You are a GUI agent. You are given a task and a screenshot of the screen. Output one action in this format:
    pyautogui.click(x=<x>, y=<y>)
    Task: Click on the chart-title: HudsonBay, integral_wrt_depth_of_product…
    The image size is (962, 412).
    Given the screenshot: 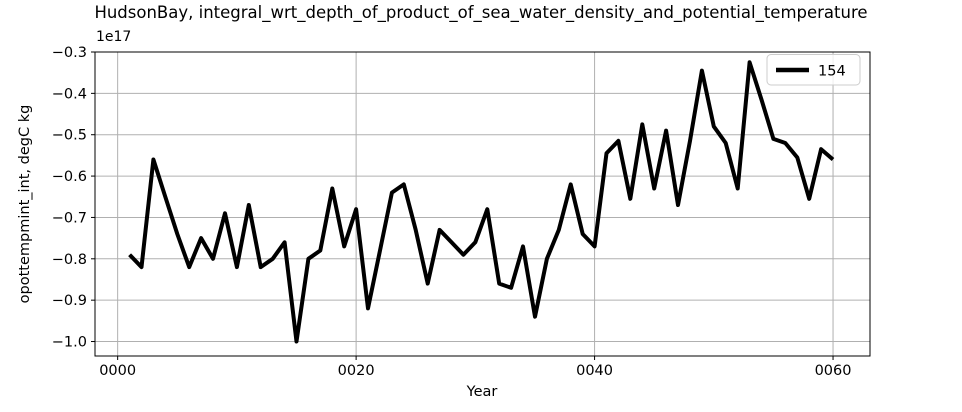 What is the action you would take?
    pyautogui.click(x=481, y=12)
    